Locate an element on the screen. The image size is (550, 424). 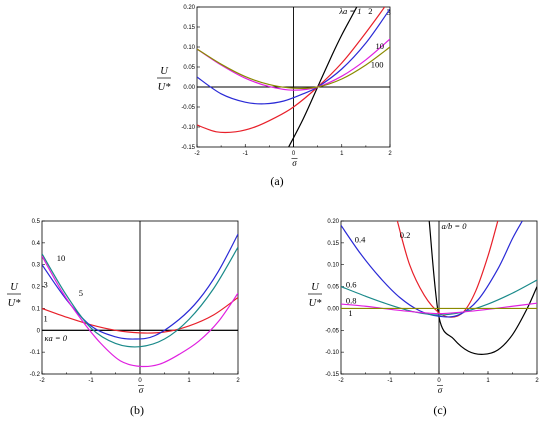
panel-a-ytick-label: 0.10 is located at coordinates (189, 48).